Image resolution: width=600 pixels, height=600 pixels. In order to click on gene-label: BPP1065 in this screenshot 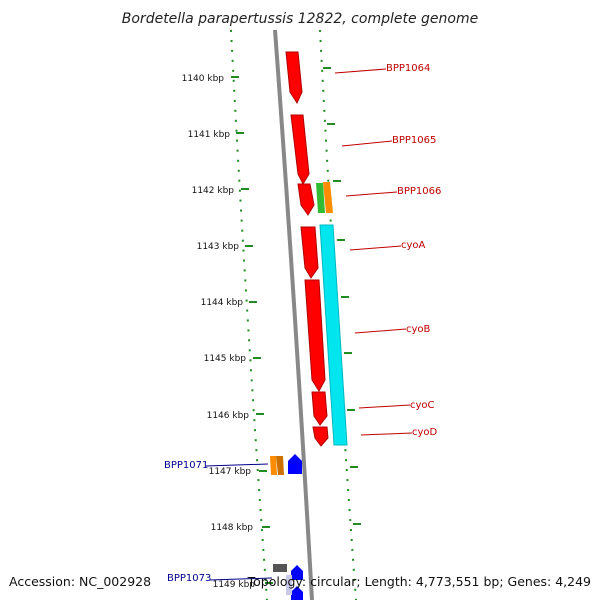, I will do `click(414, 140)`.